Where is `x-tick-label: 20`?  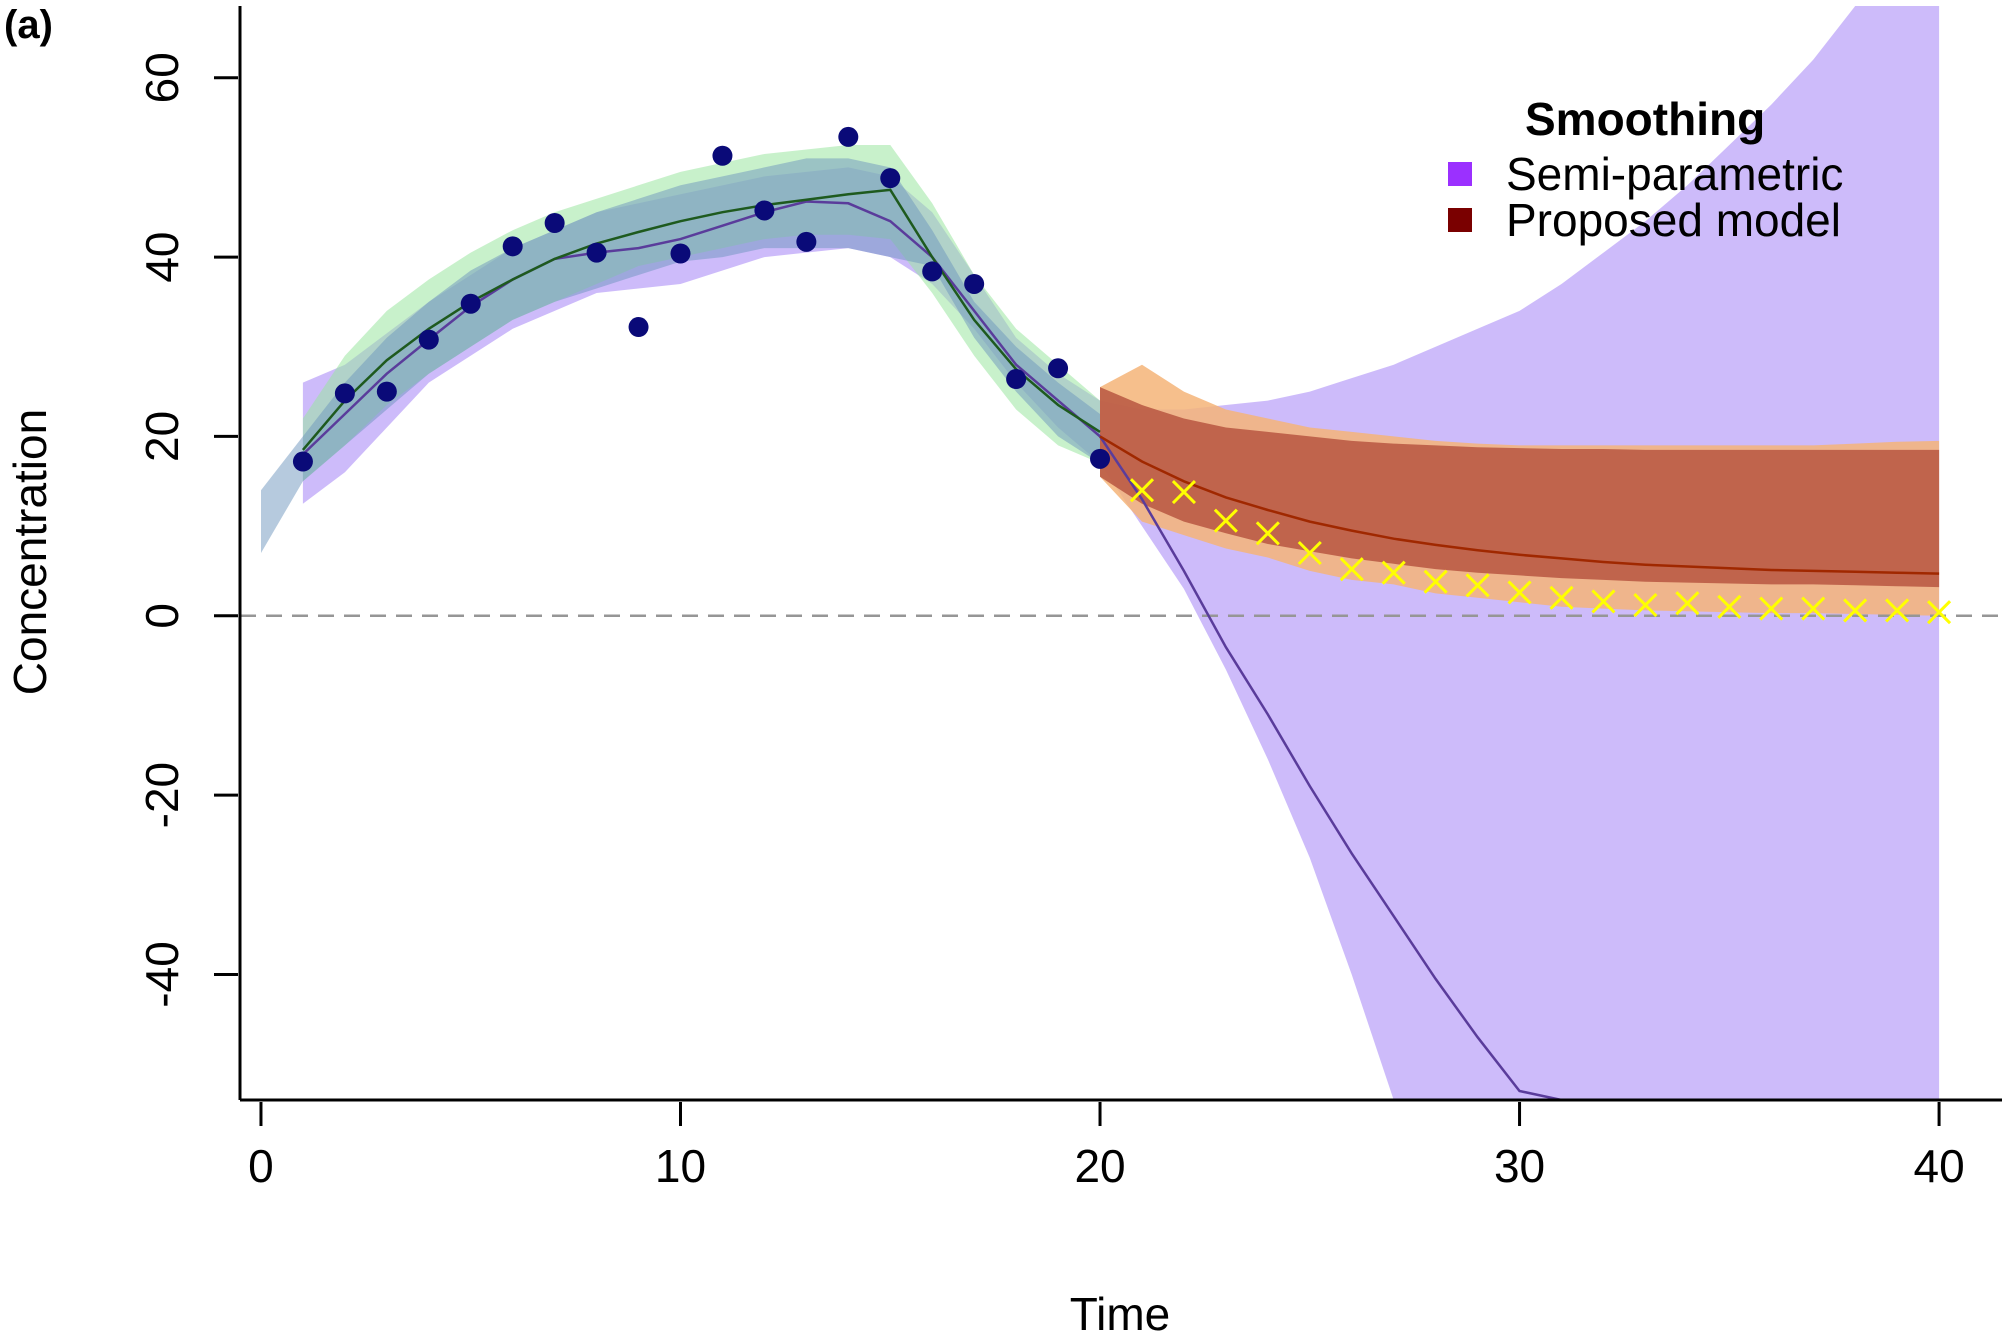
x-tick-label: 20 is located at coordinates (1099, 1166).